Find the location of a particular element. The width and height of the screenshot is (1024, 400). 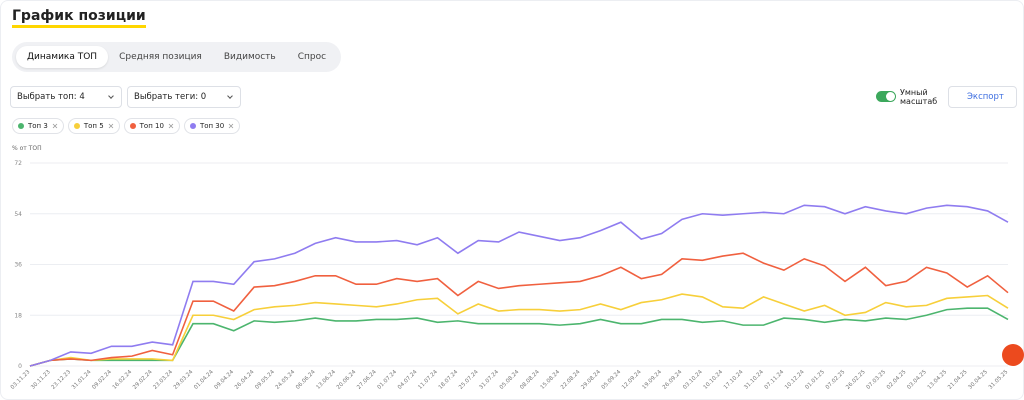

x-tick-label: 31.05.25 is located at coordinates (999, 380).